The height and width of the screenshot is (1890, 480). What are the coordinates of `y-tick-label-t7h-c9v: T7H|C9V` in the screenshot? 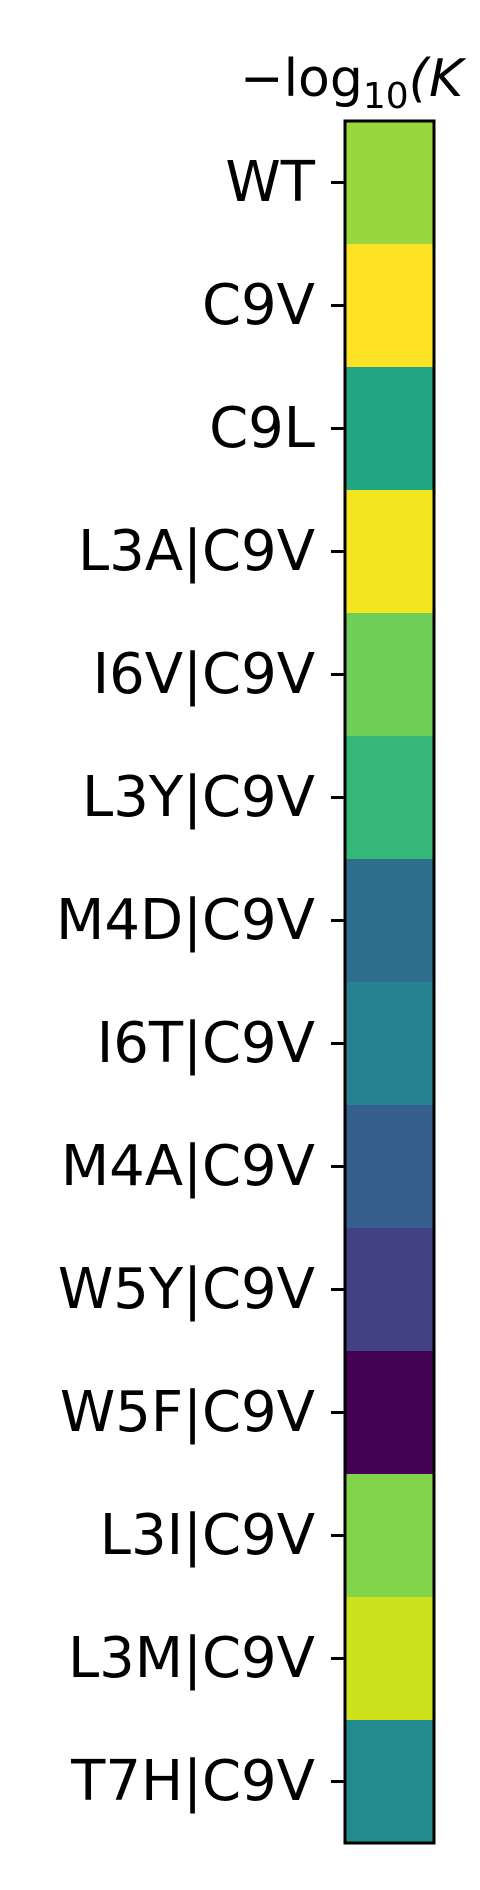 It's located at (192, 1781).